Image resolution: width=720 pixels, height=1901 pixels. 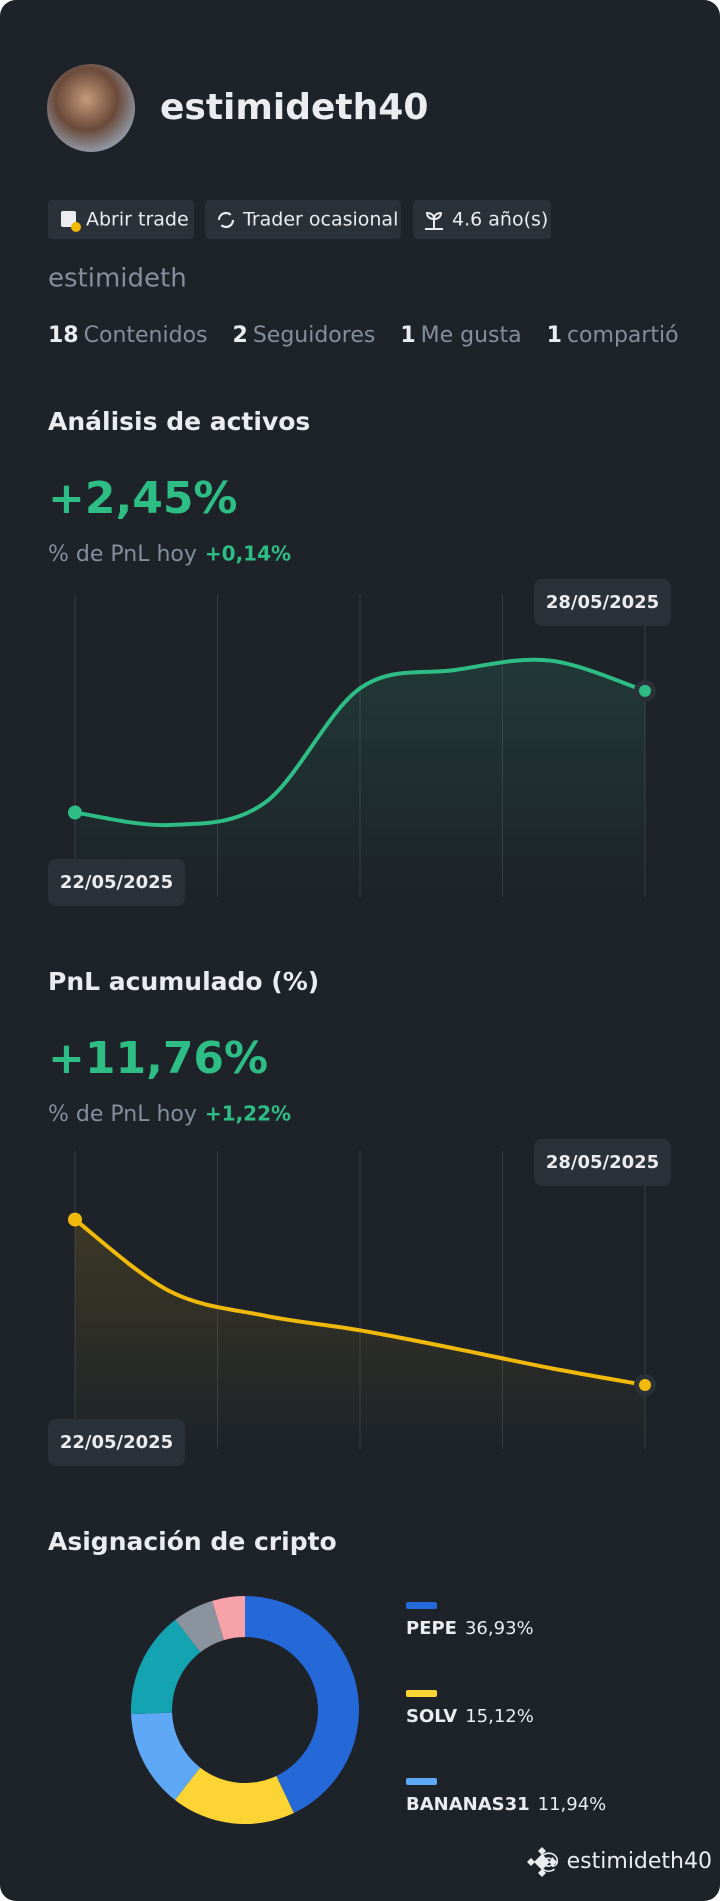 I want to click on badges: Abrir trade Trader ocasional 4.6 año(s), so click(x=299, y=219).